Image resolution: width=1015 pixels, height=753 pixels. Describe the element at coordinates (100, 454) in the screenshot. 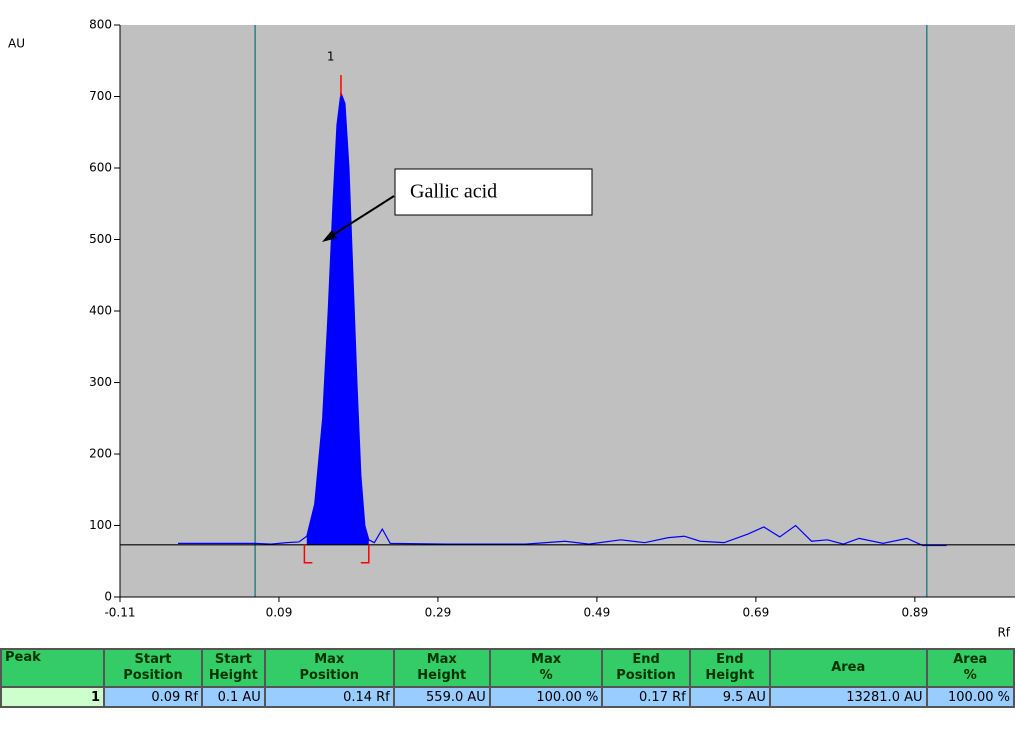

I see `y-tick-label: 200` at that location.